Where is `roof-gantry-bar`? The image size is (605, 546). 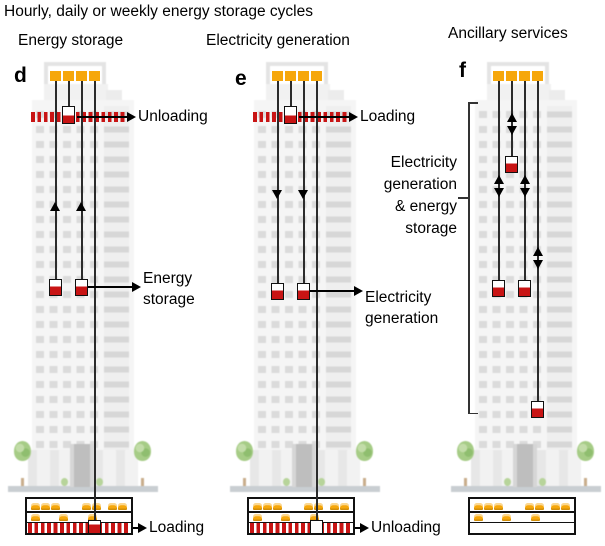 roof-gantry-bar is located at coordinates (297, 64).